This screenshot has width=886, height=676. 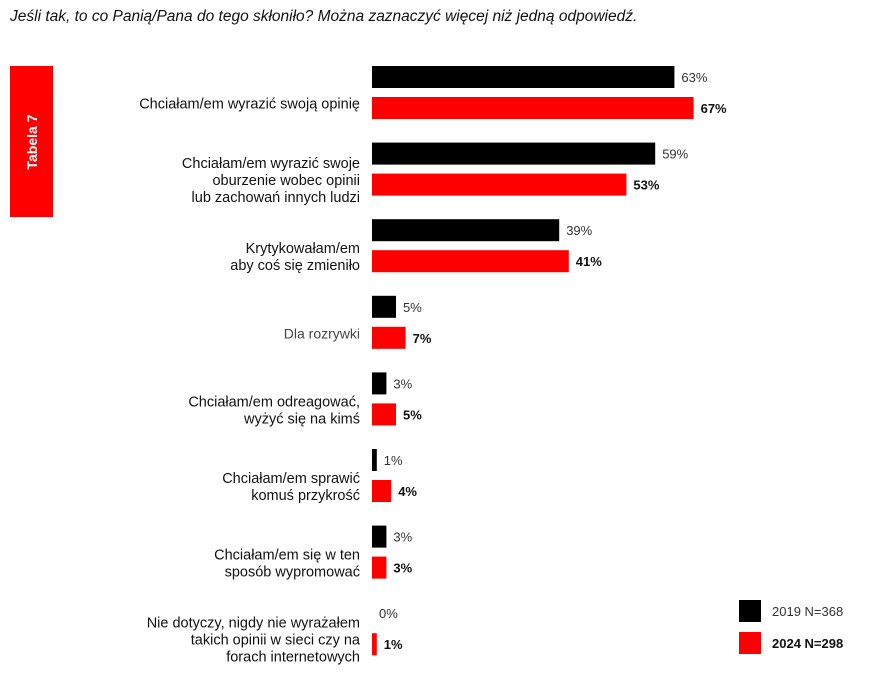 What do you see at coordinates (412, 307) in the screenshot?
I see `data-label-2019: 5%` at bounding box center [412, 307].